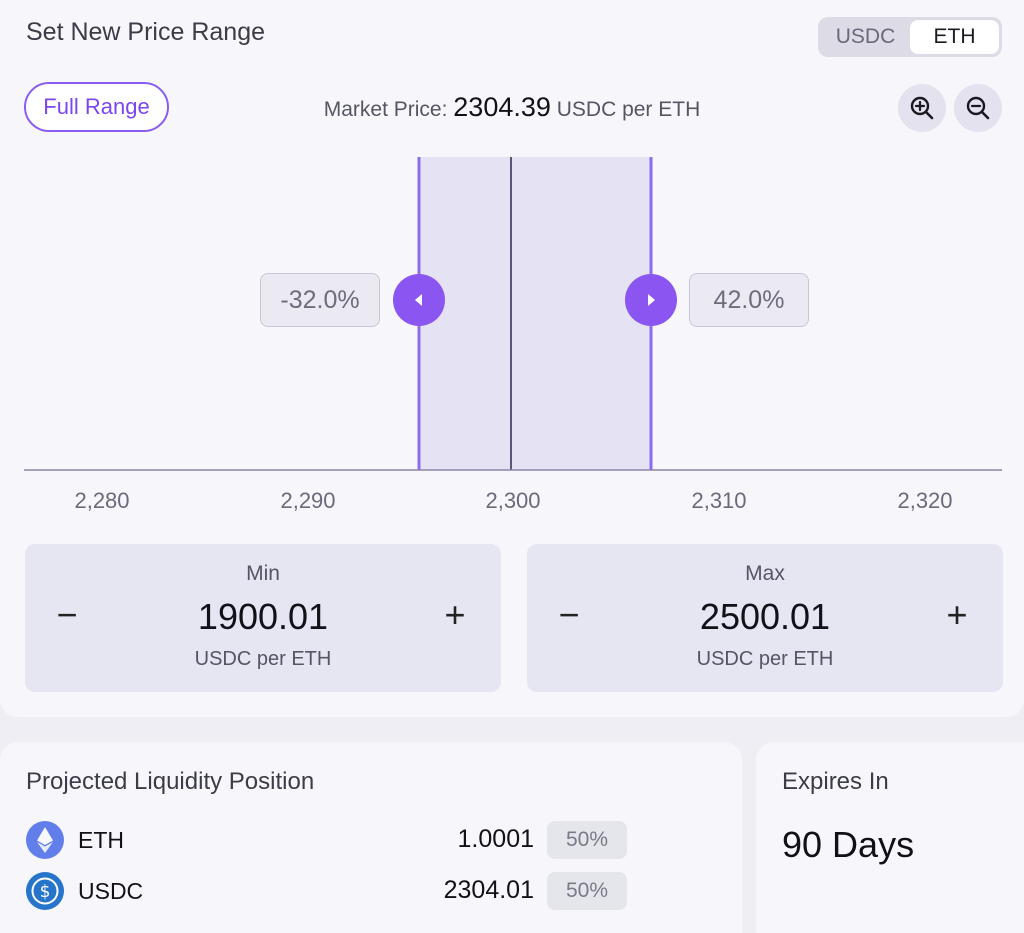  I want to click on zoom-in-button, so click(922, 108).